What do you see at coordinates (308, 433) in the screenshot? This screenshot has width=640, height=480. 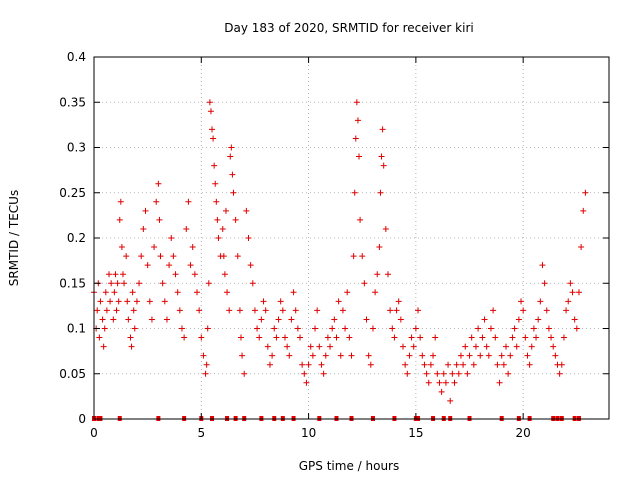 I see `x-tick-label: 10` at bounding box center [308, 433].